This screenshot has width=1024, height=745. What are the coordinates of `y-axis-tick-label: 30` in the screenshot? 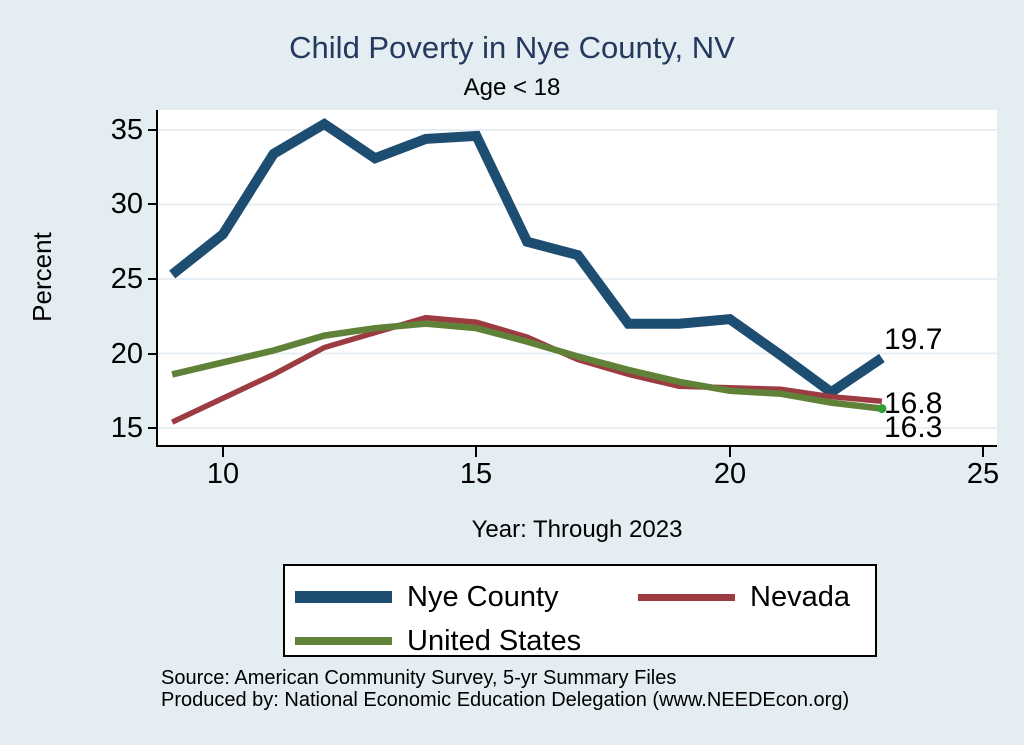 It's located at (126, 204).